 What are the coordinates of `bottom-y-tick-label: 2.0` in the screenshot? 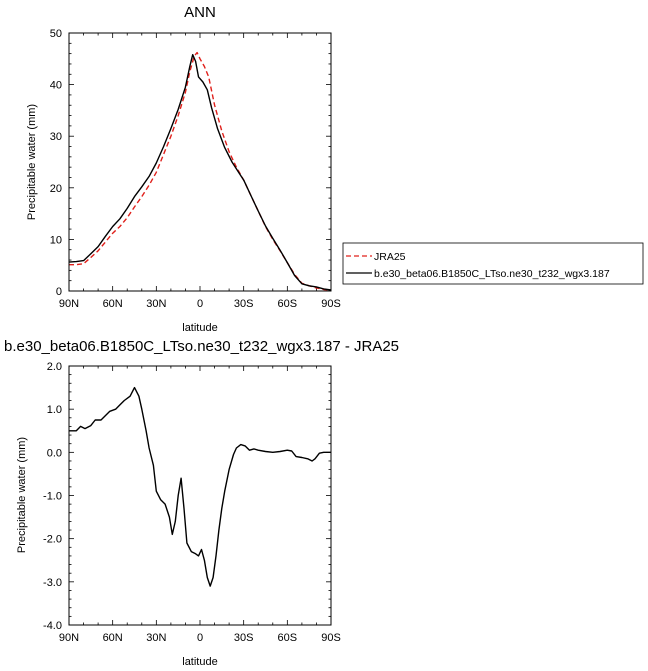 It's located at (54, 367).